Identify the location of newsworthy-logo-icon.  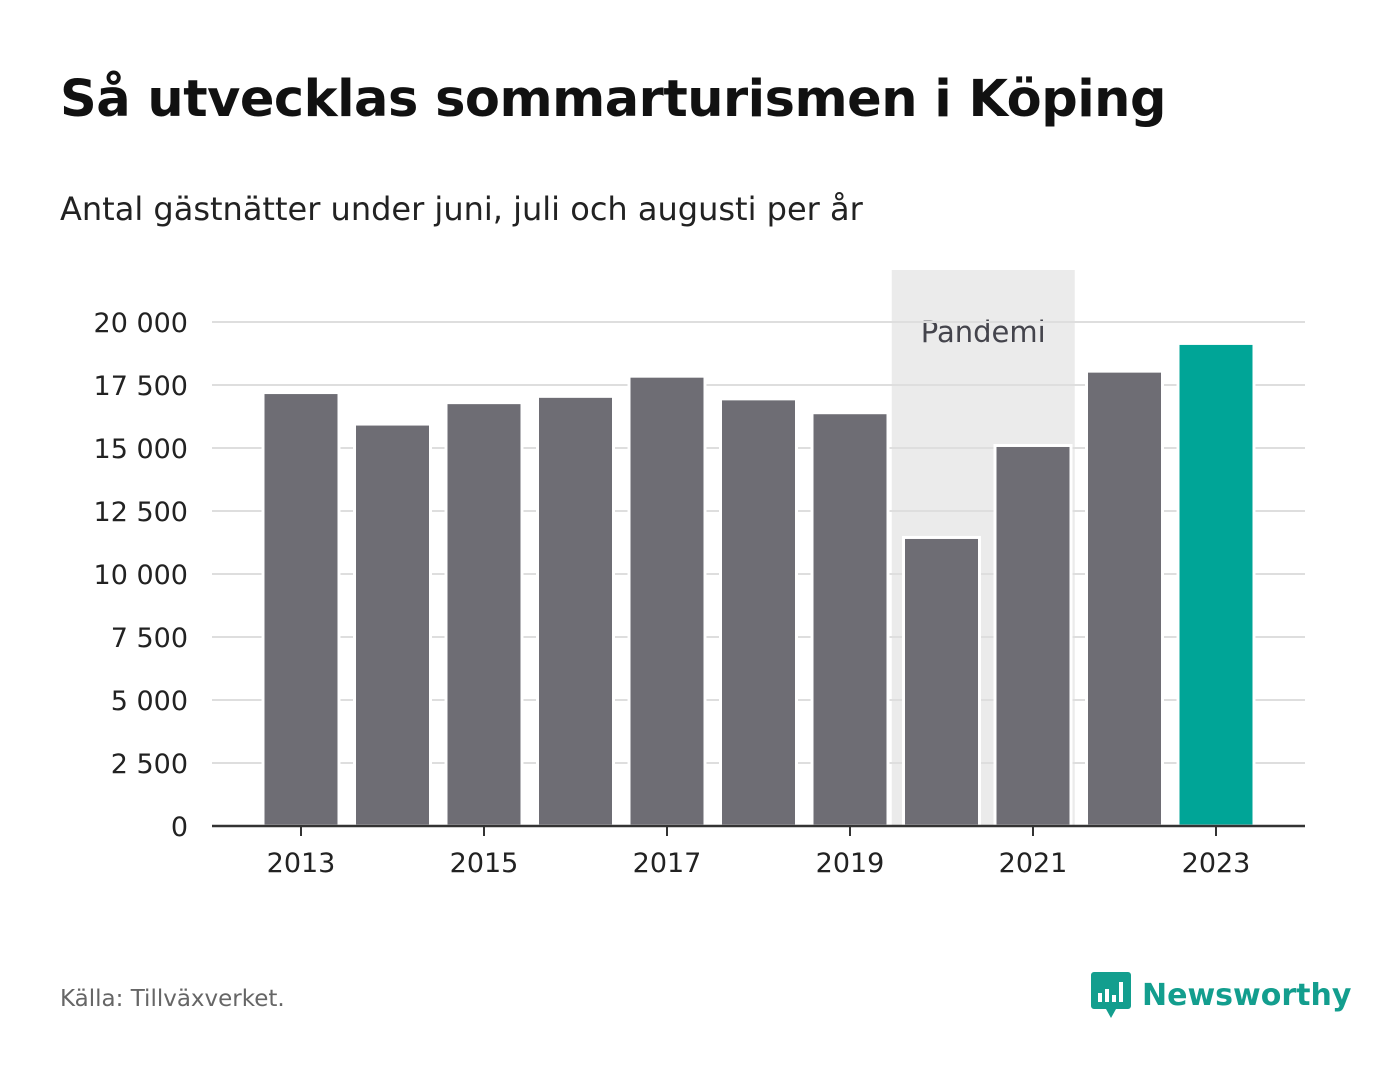
(1111, 995).